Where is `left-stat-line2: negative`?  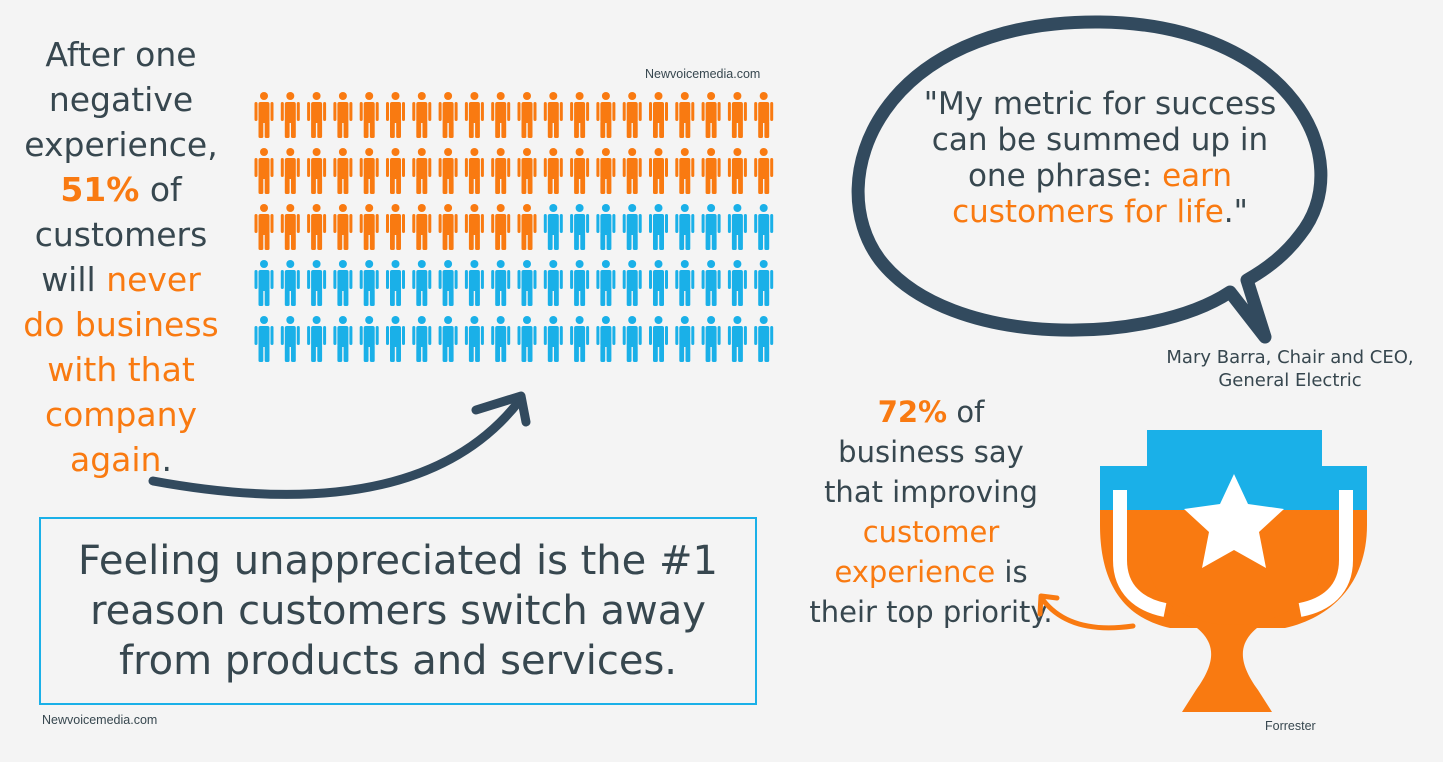 left-stat-line2: negative is located at coordinates (121, 99).